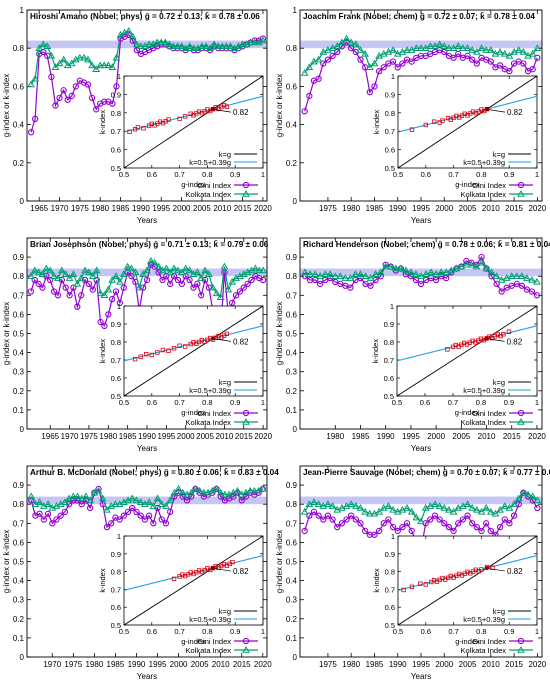  What do you see at coordinates (499, 154) in the screenshot?
I see `inset-legend-label: k=g` at bounding box center [499, 154].